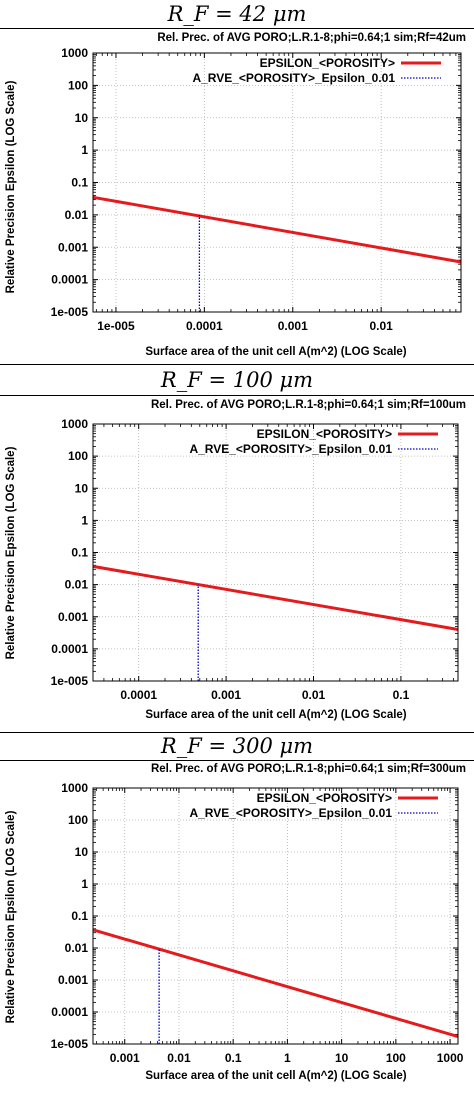 The image size is (474, 1093). Describe the element at coordinates (237, 14) in the screenshot. I see `panel-heading: R_F = 42 μm` at that location.